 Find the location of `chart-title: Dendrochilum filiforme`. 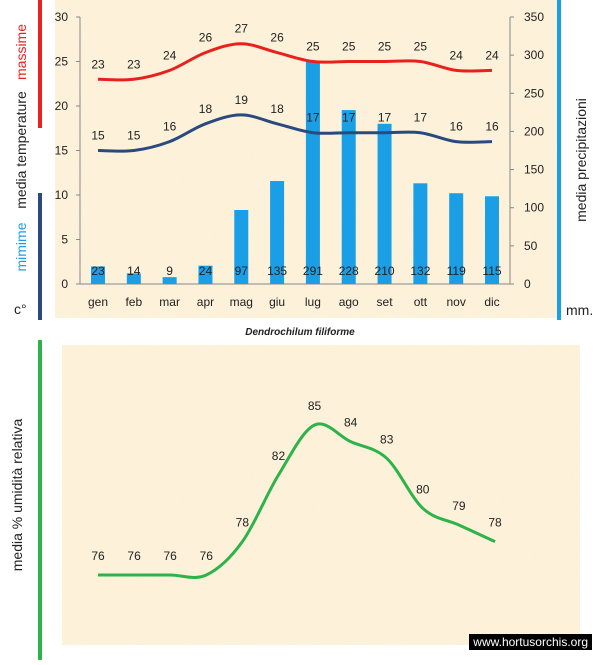

chart-title: Dendrochilum filiforme is located at coordinates (300, 332).